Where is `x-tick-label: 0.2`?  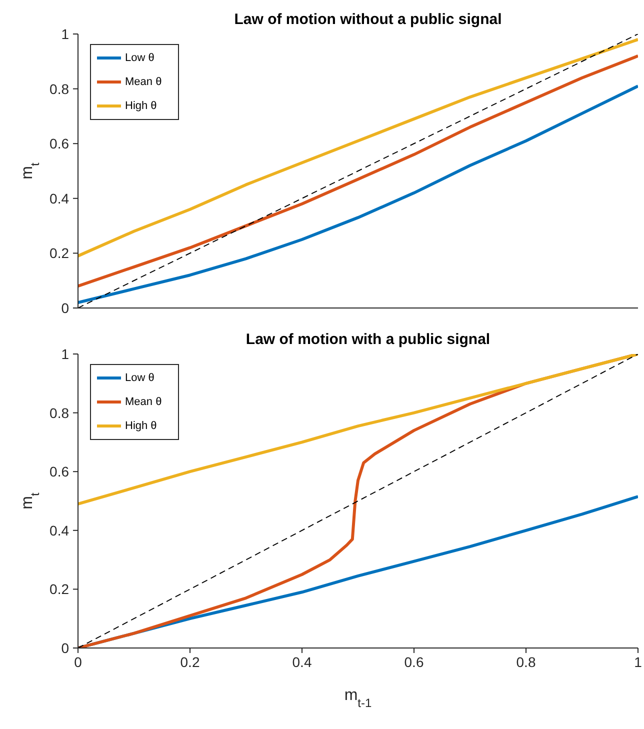
x-tick-label: 0.2 is located at coordinates (190, 662).